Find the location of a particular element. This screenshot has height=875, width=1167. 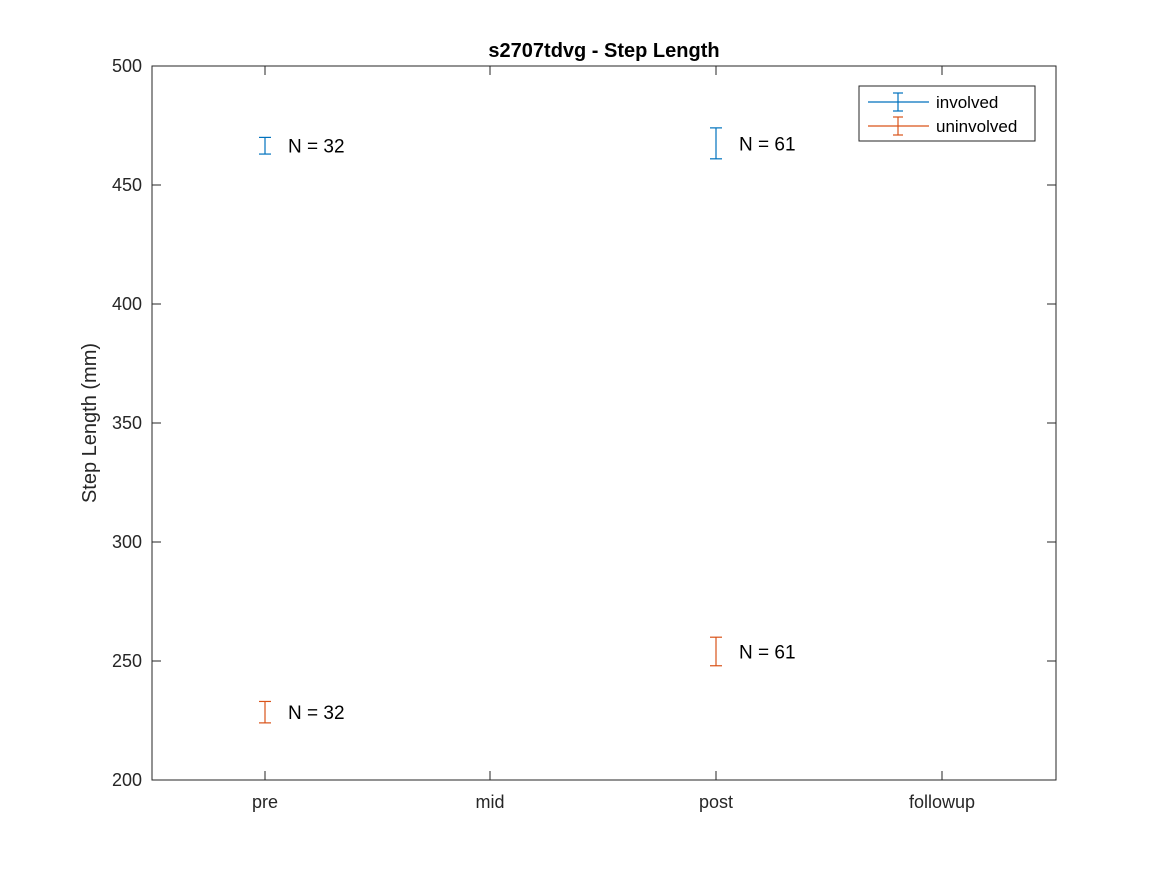

y-tick-label: 500 is located at coordinates (127, 66).